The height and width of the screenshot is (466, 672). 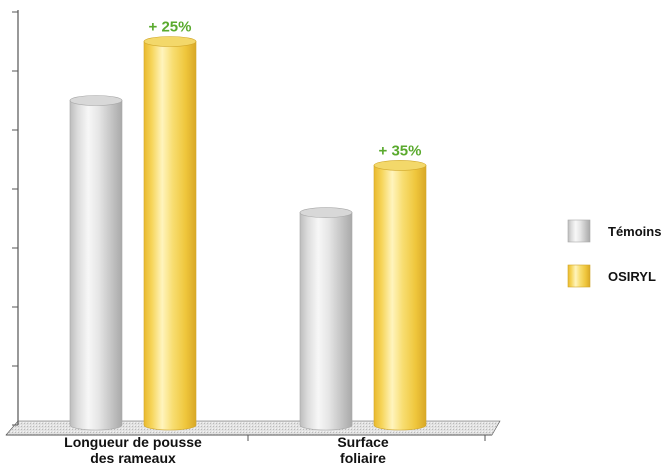 I want to click on data-label: + 25%, so click(x=170, y=27).